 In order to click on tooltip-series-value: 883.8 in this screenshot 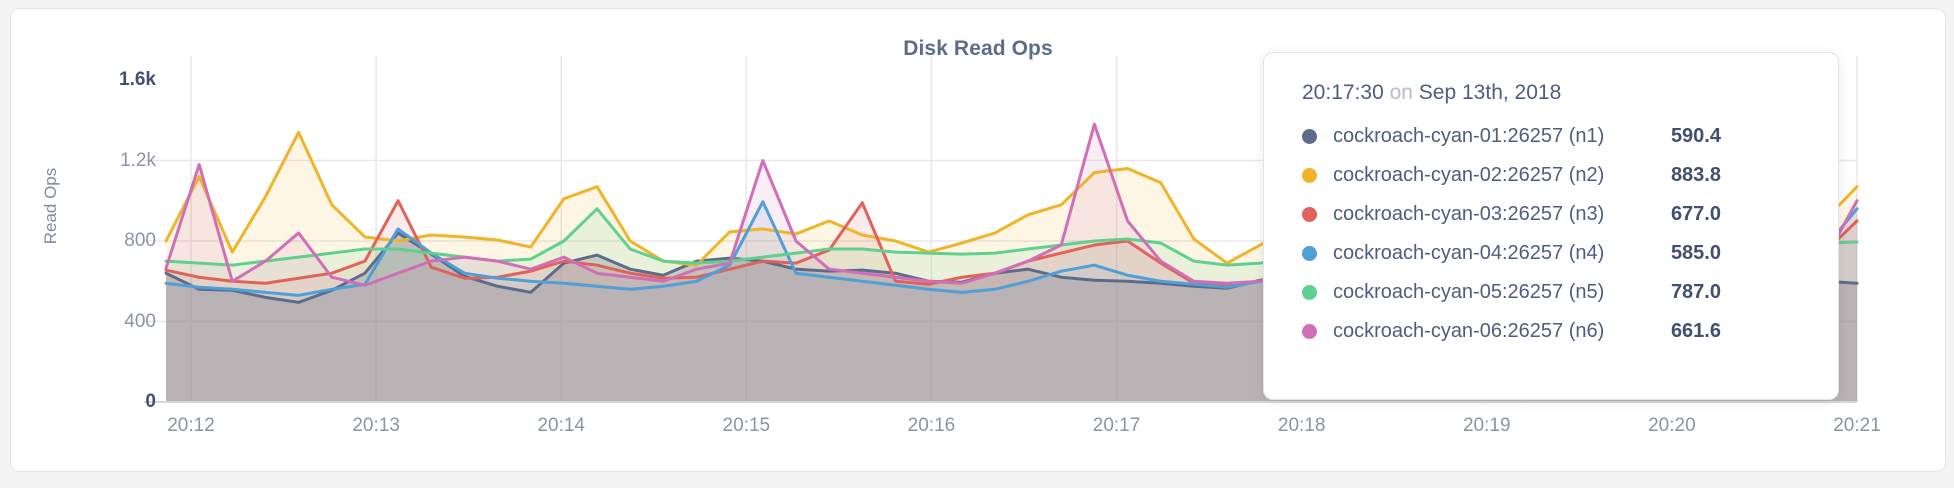, I will do `click(1695, 175)`.